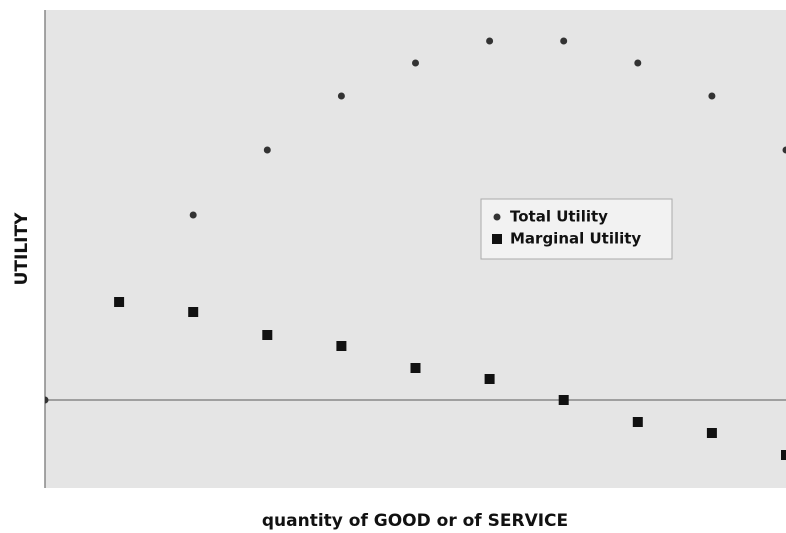  What do you see at coordinates (559, 217) in the screenshot?
I see `legend-label: Total Utility` at bounding box center [559, 217].